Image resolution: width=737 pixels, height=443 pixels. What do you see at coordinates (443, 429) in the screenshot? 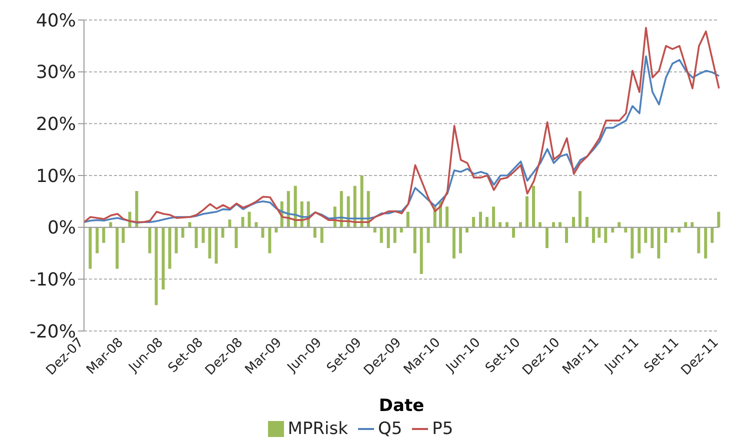
I see `legend-label: P5` at bounding box center [443, 429].